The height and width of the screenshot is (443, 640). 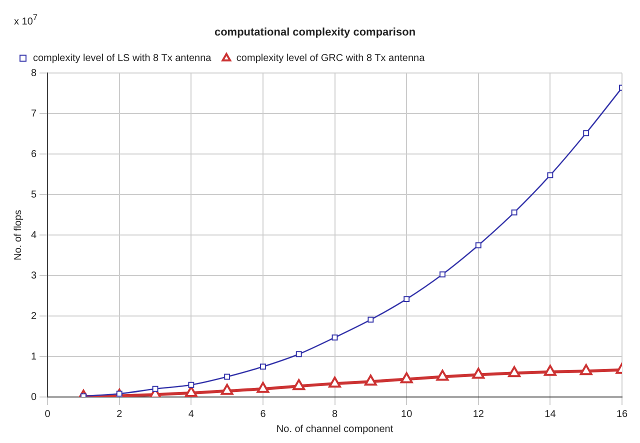 I want to click on x-tick-label: 16, so click(x=622, y=414).